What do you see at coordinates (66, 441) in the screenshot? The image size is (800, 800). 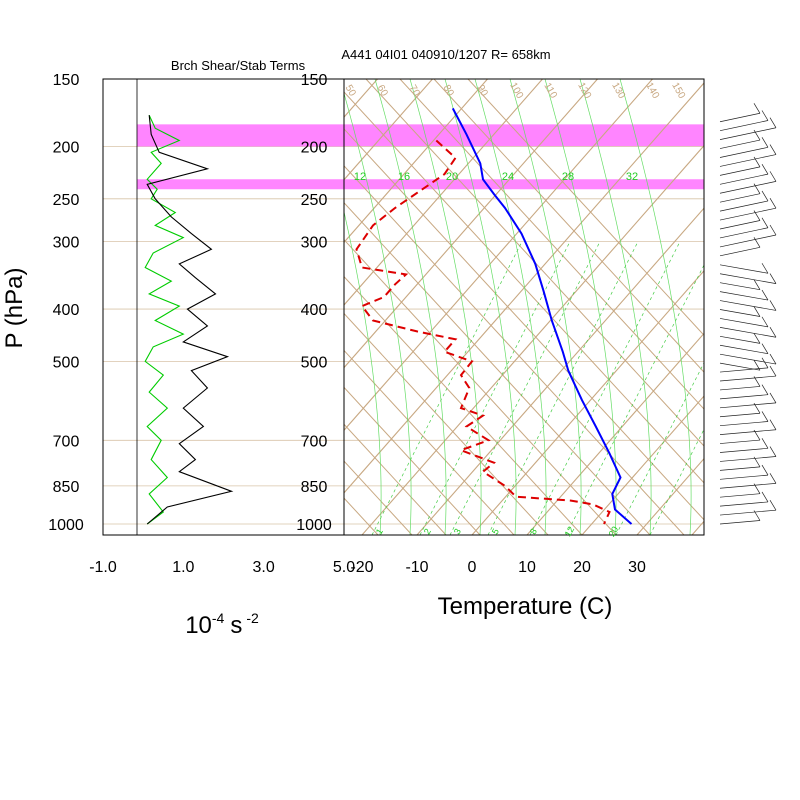 I see `left-y-tick: 700` at bounding box center [66, 441].